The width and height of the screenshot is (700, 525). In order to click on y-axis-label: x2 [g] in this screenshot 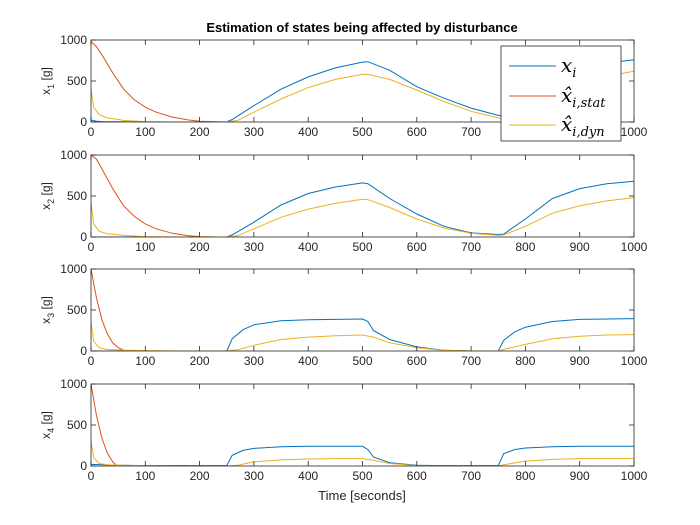, I will do `click(47, 196)`.